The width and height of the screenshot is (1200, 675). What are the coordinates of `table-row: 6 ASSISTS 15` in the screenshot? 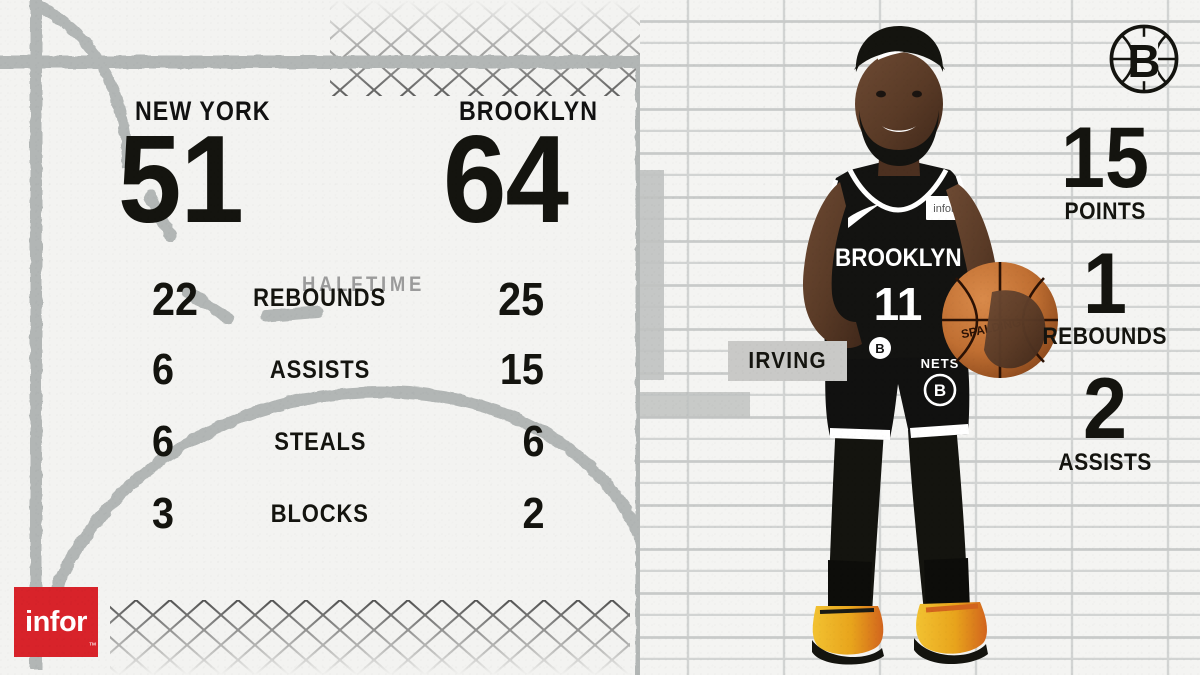 It's located at (320, 384).